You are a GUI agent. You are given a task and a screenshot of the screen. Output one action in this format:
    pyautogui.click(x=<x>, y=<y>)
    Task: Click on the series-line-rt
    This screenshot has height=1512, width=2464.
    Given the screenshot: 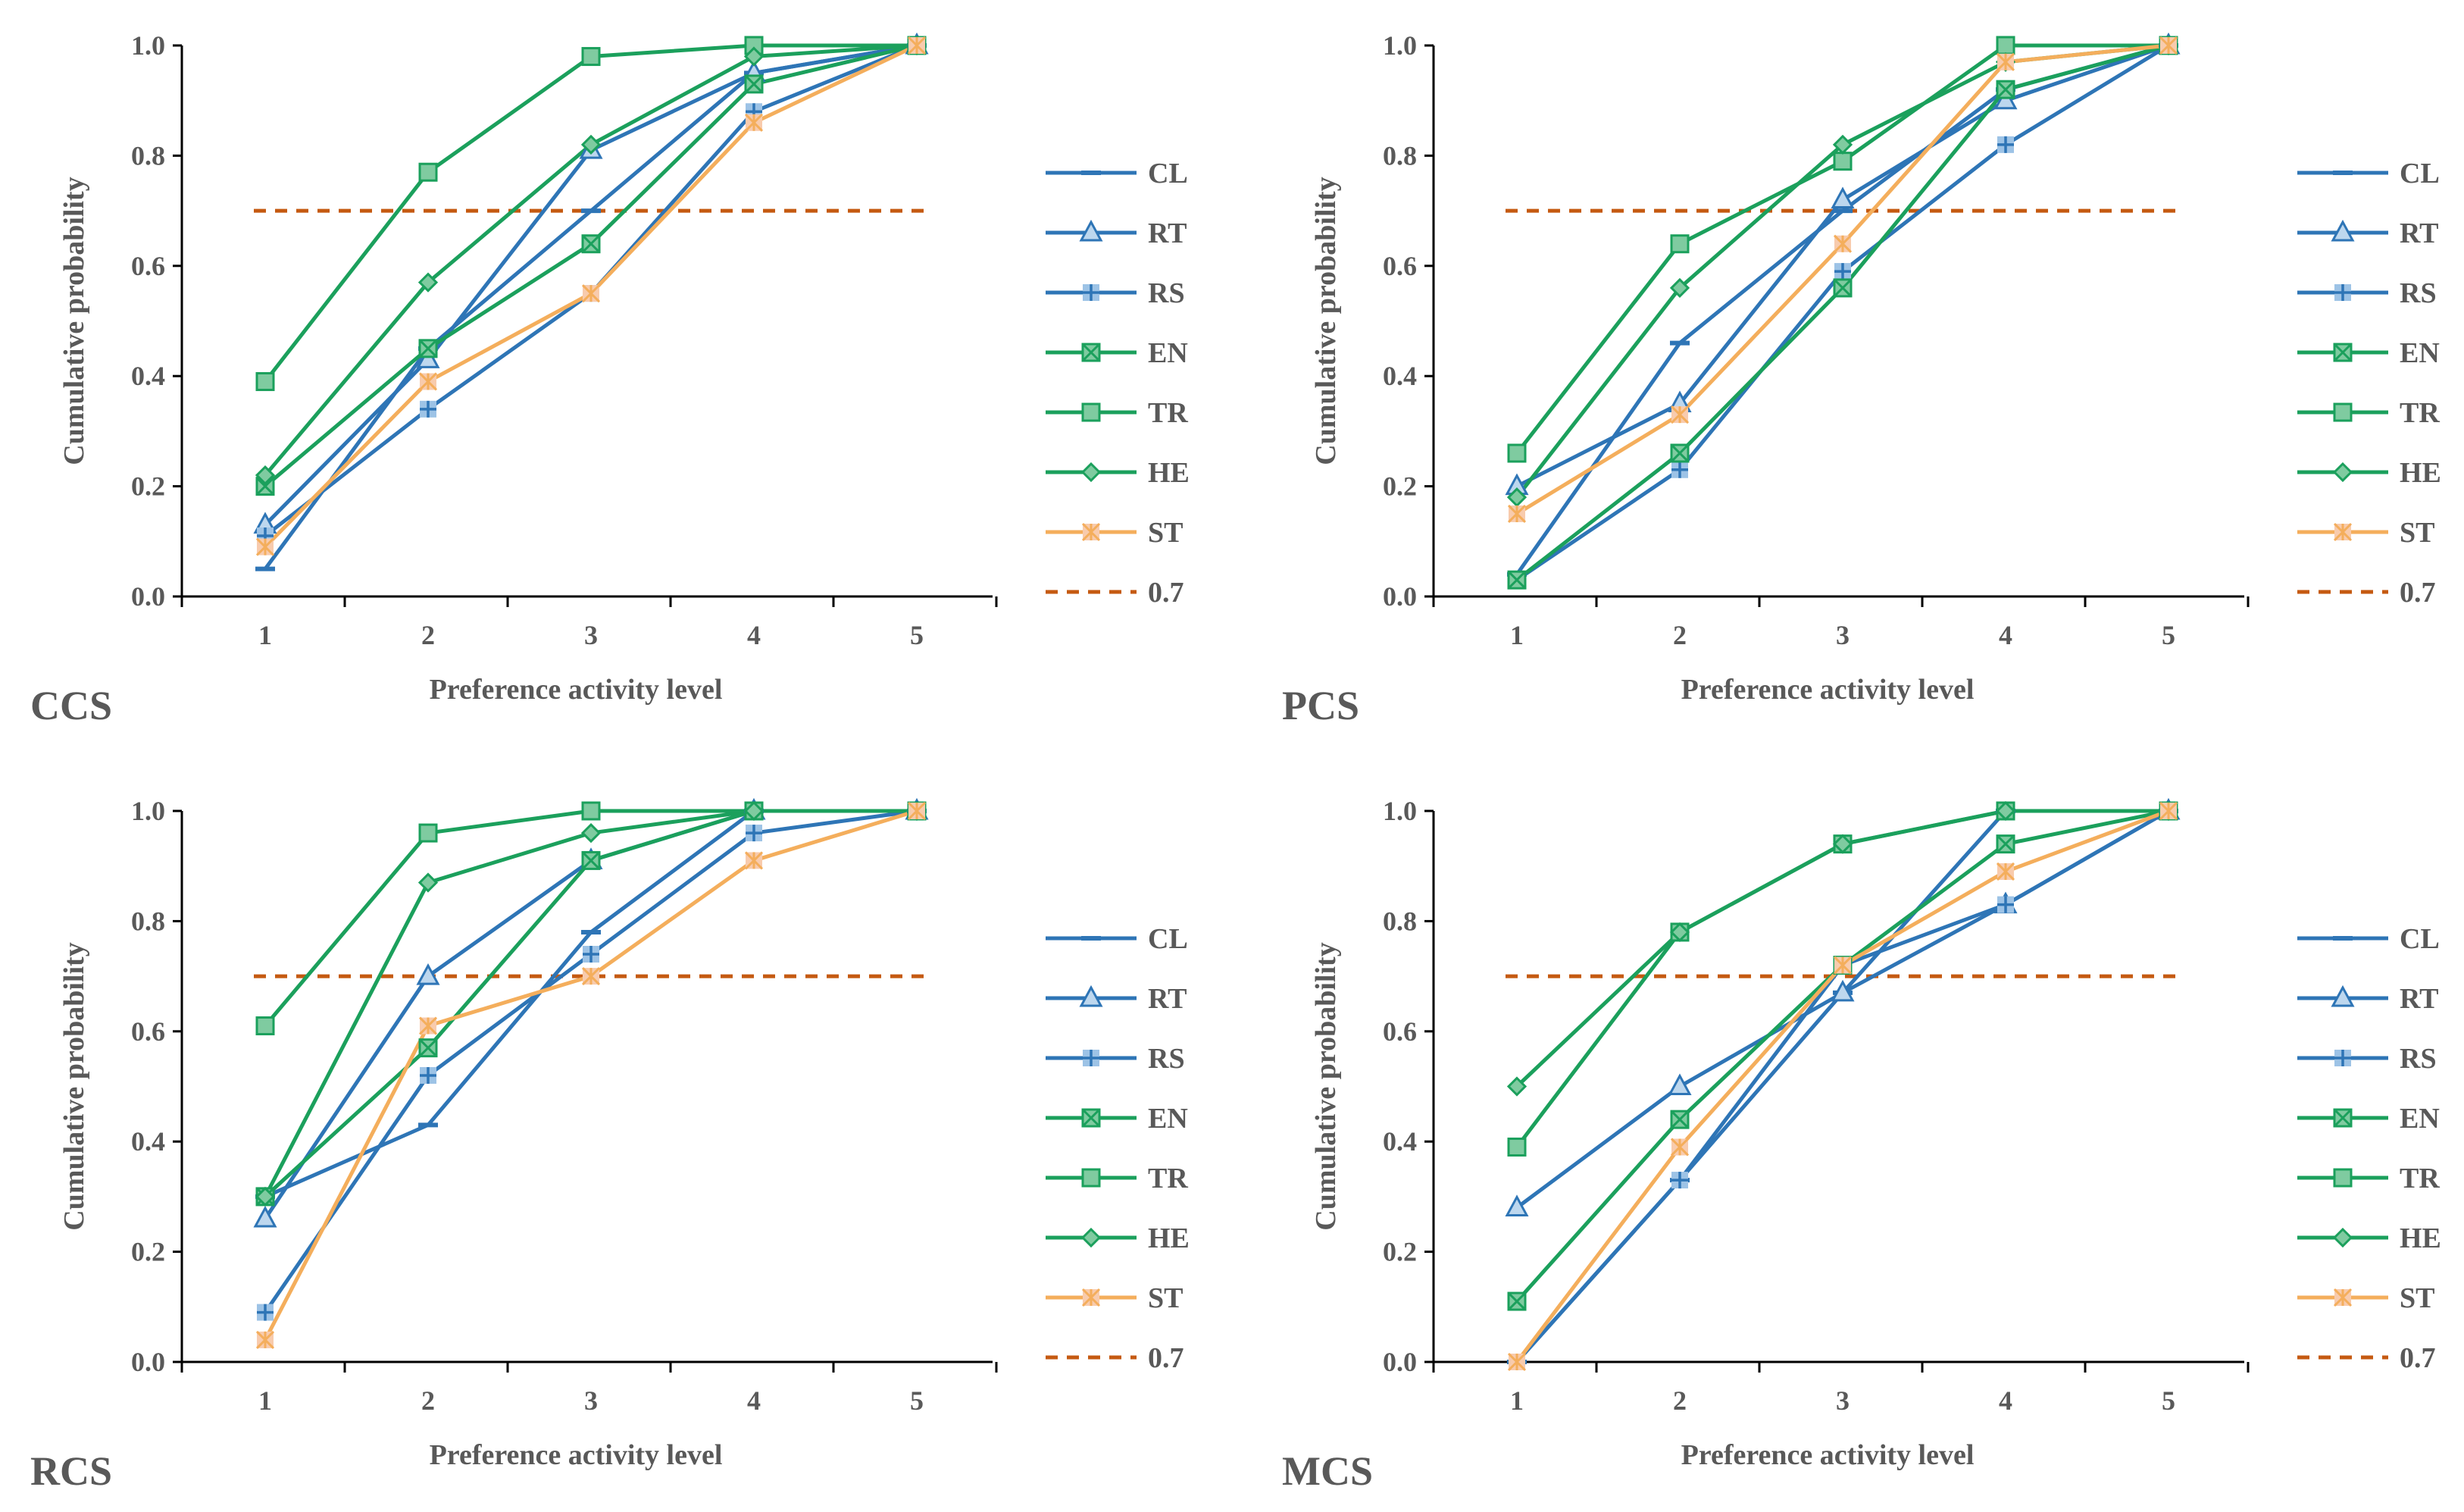 What is the action you would take?
    pyautogui.click(x=1842, y=1010)
    